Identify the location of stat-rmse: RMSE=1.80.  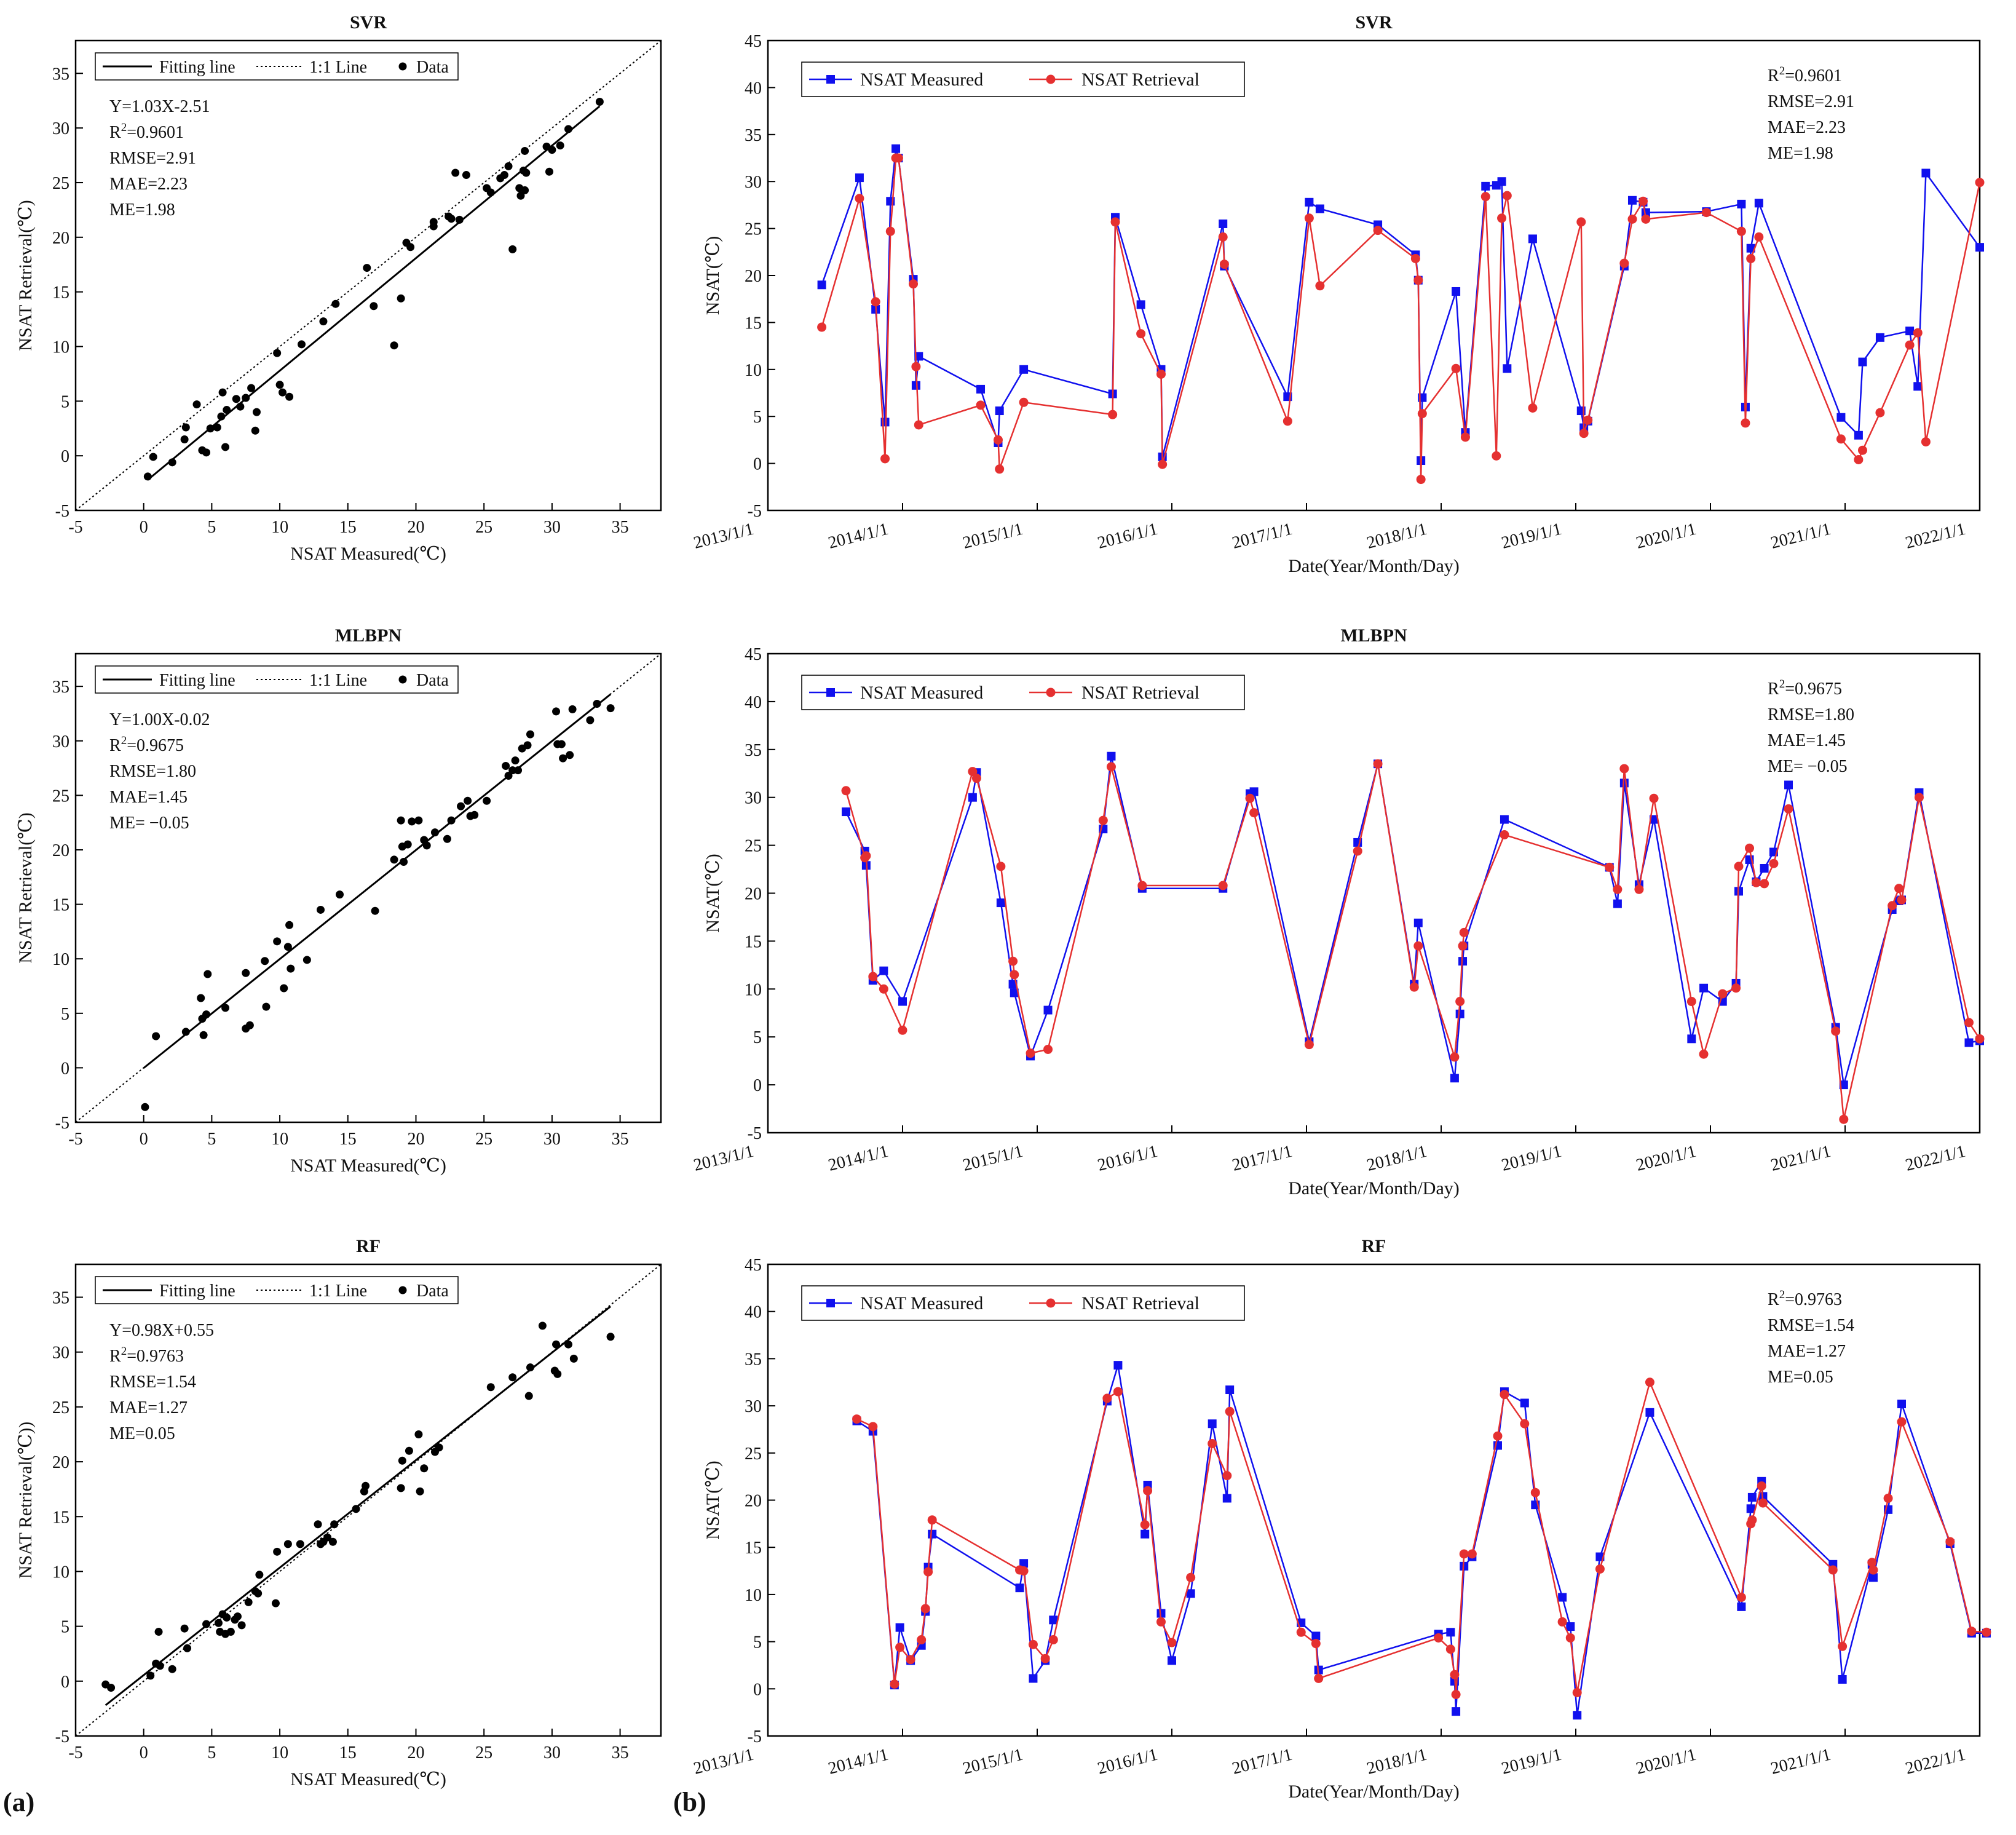
(1811, 715).